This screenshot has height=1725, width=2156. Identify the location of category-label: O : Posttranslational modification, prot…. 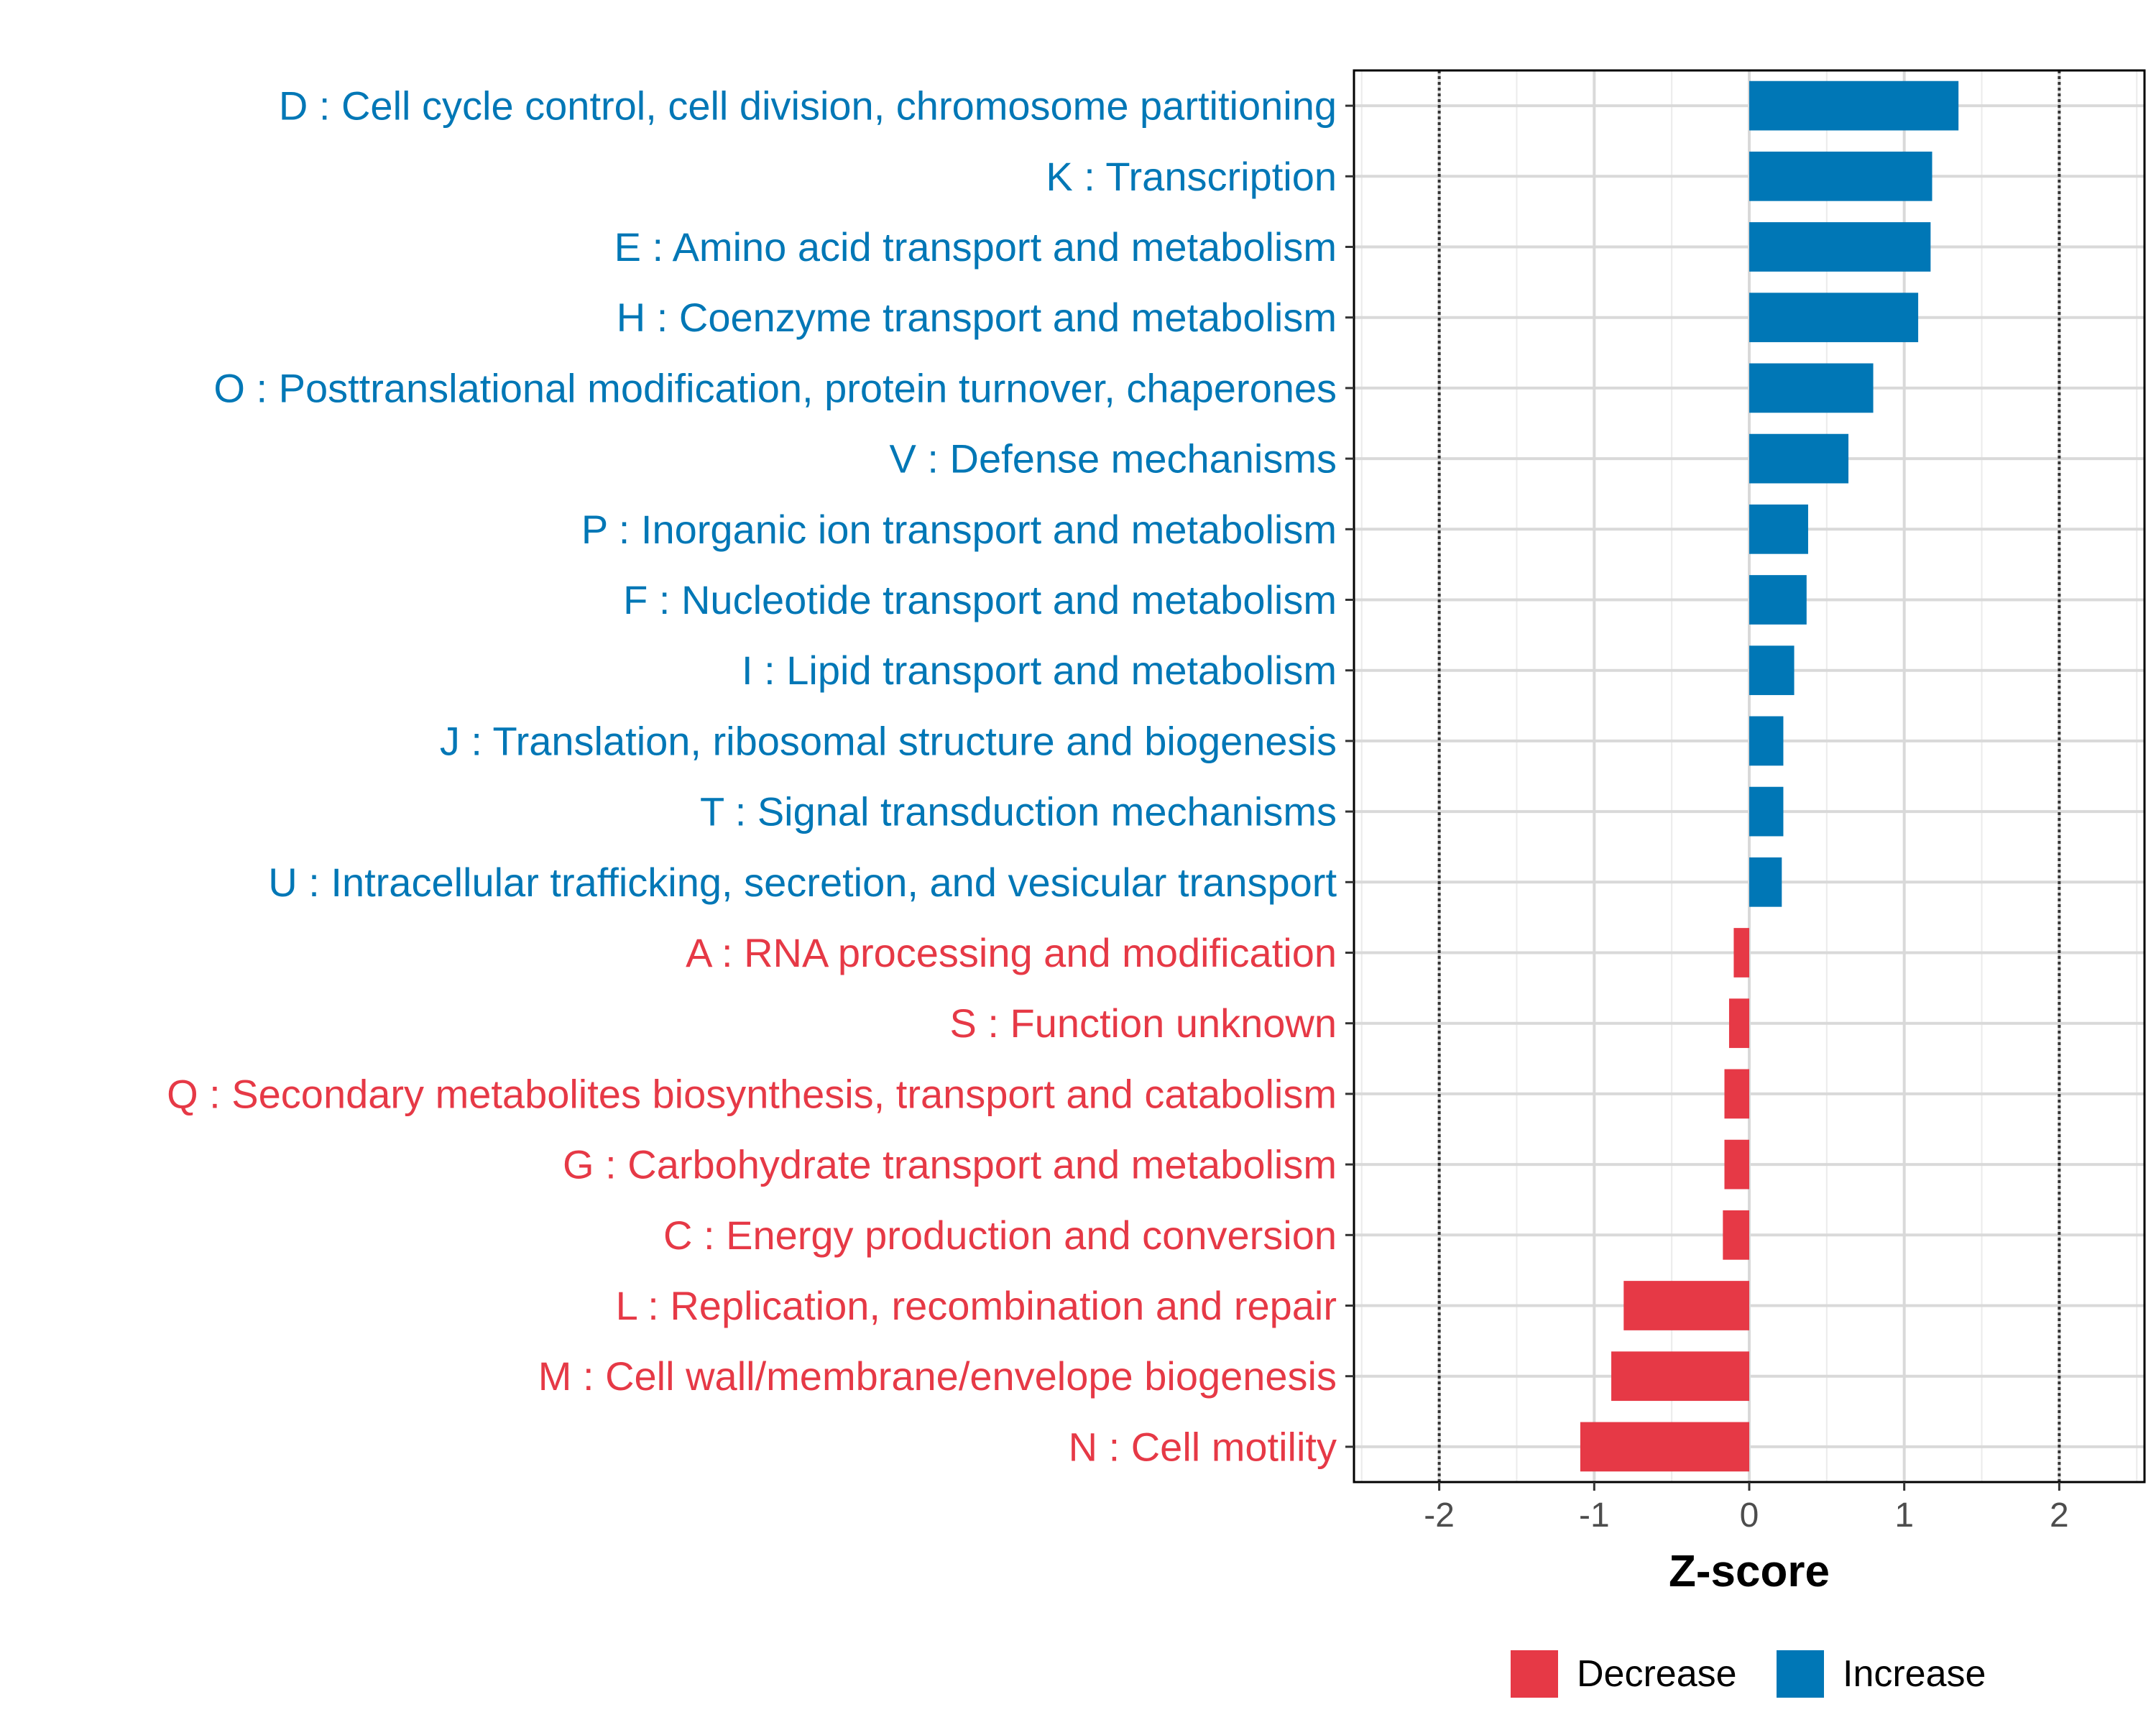
(775, 387).